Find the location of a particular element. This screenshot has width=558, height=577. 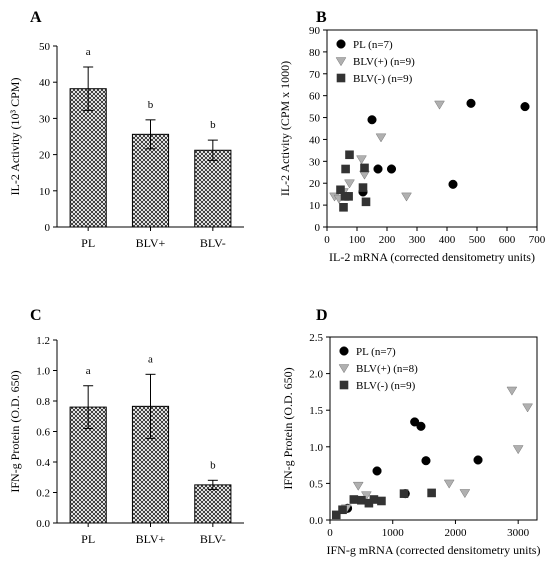

y-tick-label: 80 is located at coordinates (315, 53).